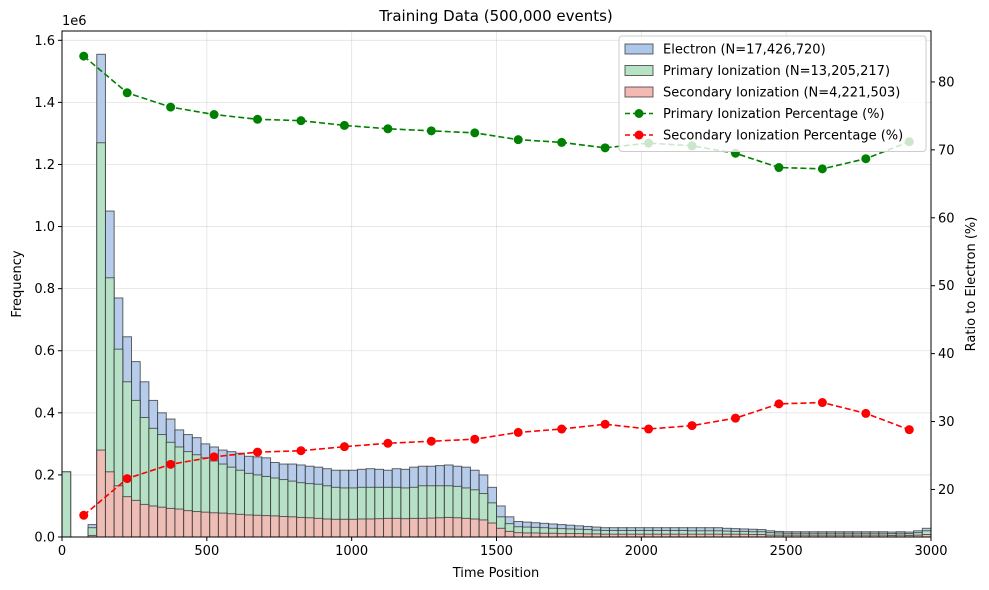 Image resolution: width=989 pixels, height=590 pixels. Describe the element at coordinates (930, 551) in the screenshot. I see `x-tick-label: 3000` at that location.